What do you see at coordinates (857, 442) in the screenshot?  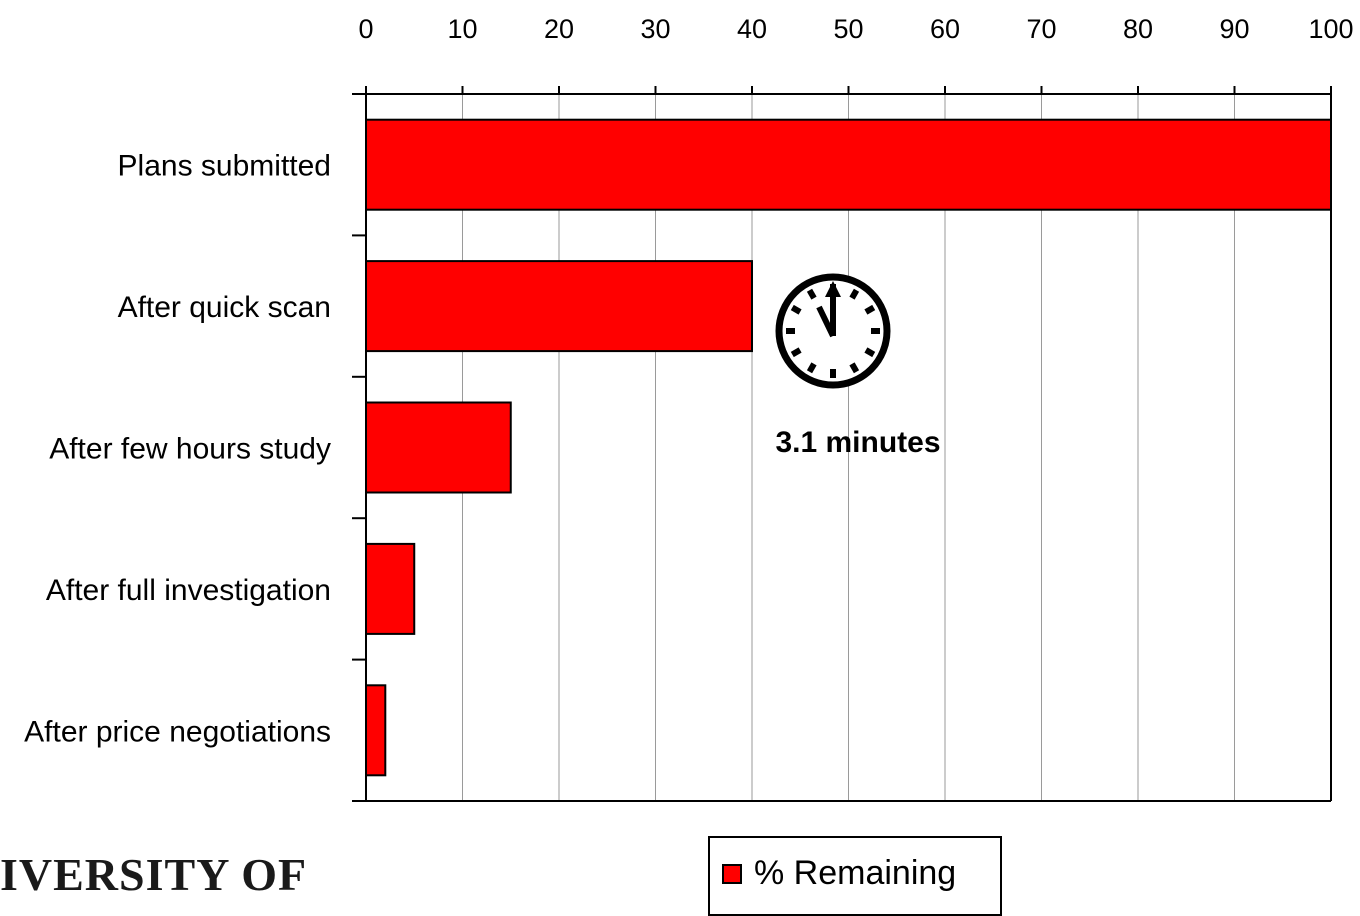 I see `annotation-text: 3.1 minutes` at bounding box center [857, 442].